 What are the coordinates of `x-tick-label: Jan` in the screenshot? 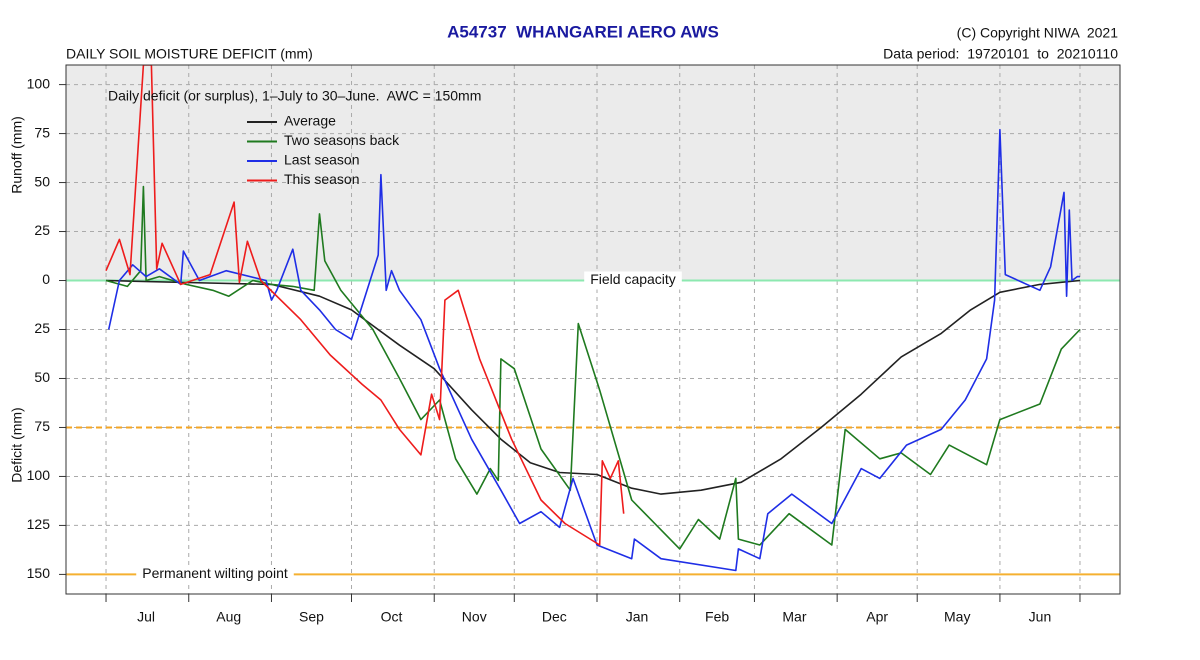 It's located at (637, 617).